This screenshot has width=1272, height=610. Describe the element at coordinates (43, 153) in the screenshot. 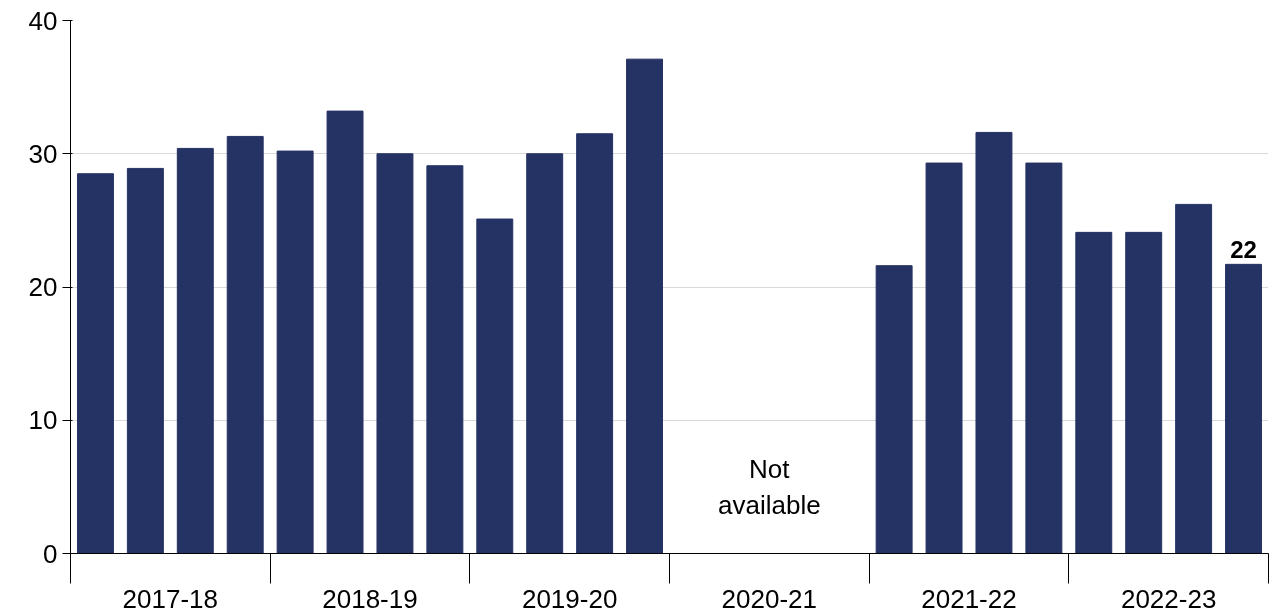

I see `y-tick-label: 30` at that location.